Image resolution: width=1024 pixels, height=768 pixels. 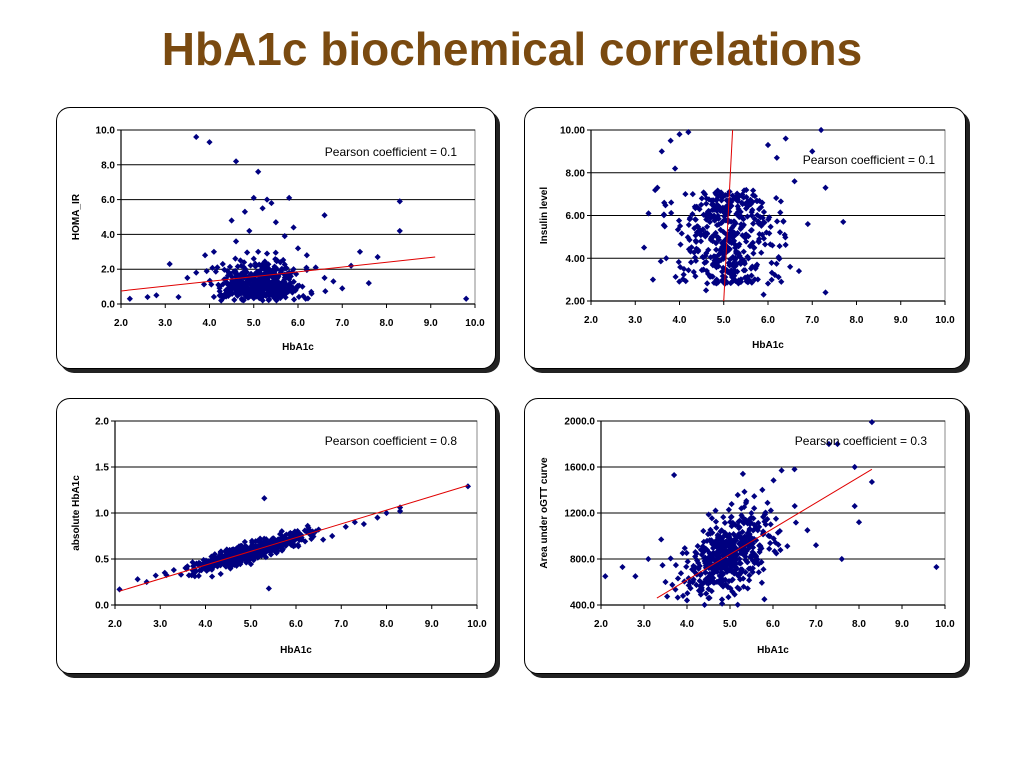 What do you see at coordinates (391, 441) in the screenshot?
I see `pearson-annotation: Pearson coefficient = 0.8` at bounding box center [391, 441].